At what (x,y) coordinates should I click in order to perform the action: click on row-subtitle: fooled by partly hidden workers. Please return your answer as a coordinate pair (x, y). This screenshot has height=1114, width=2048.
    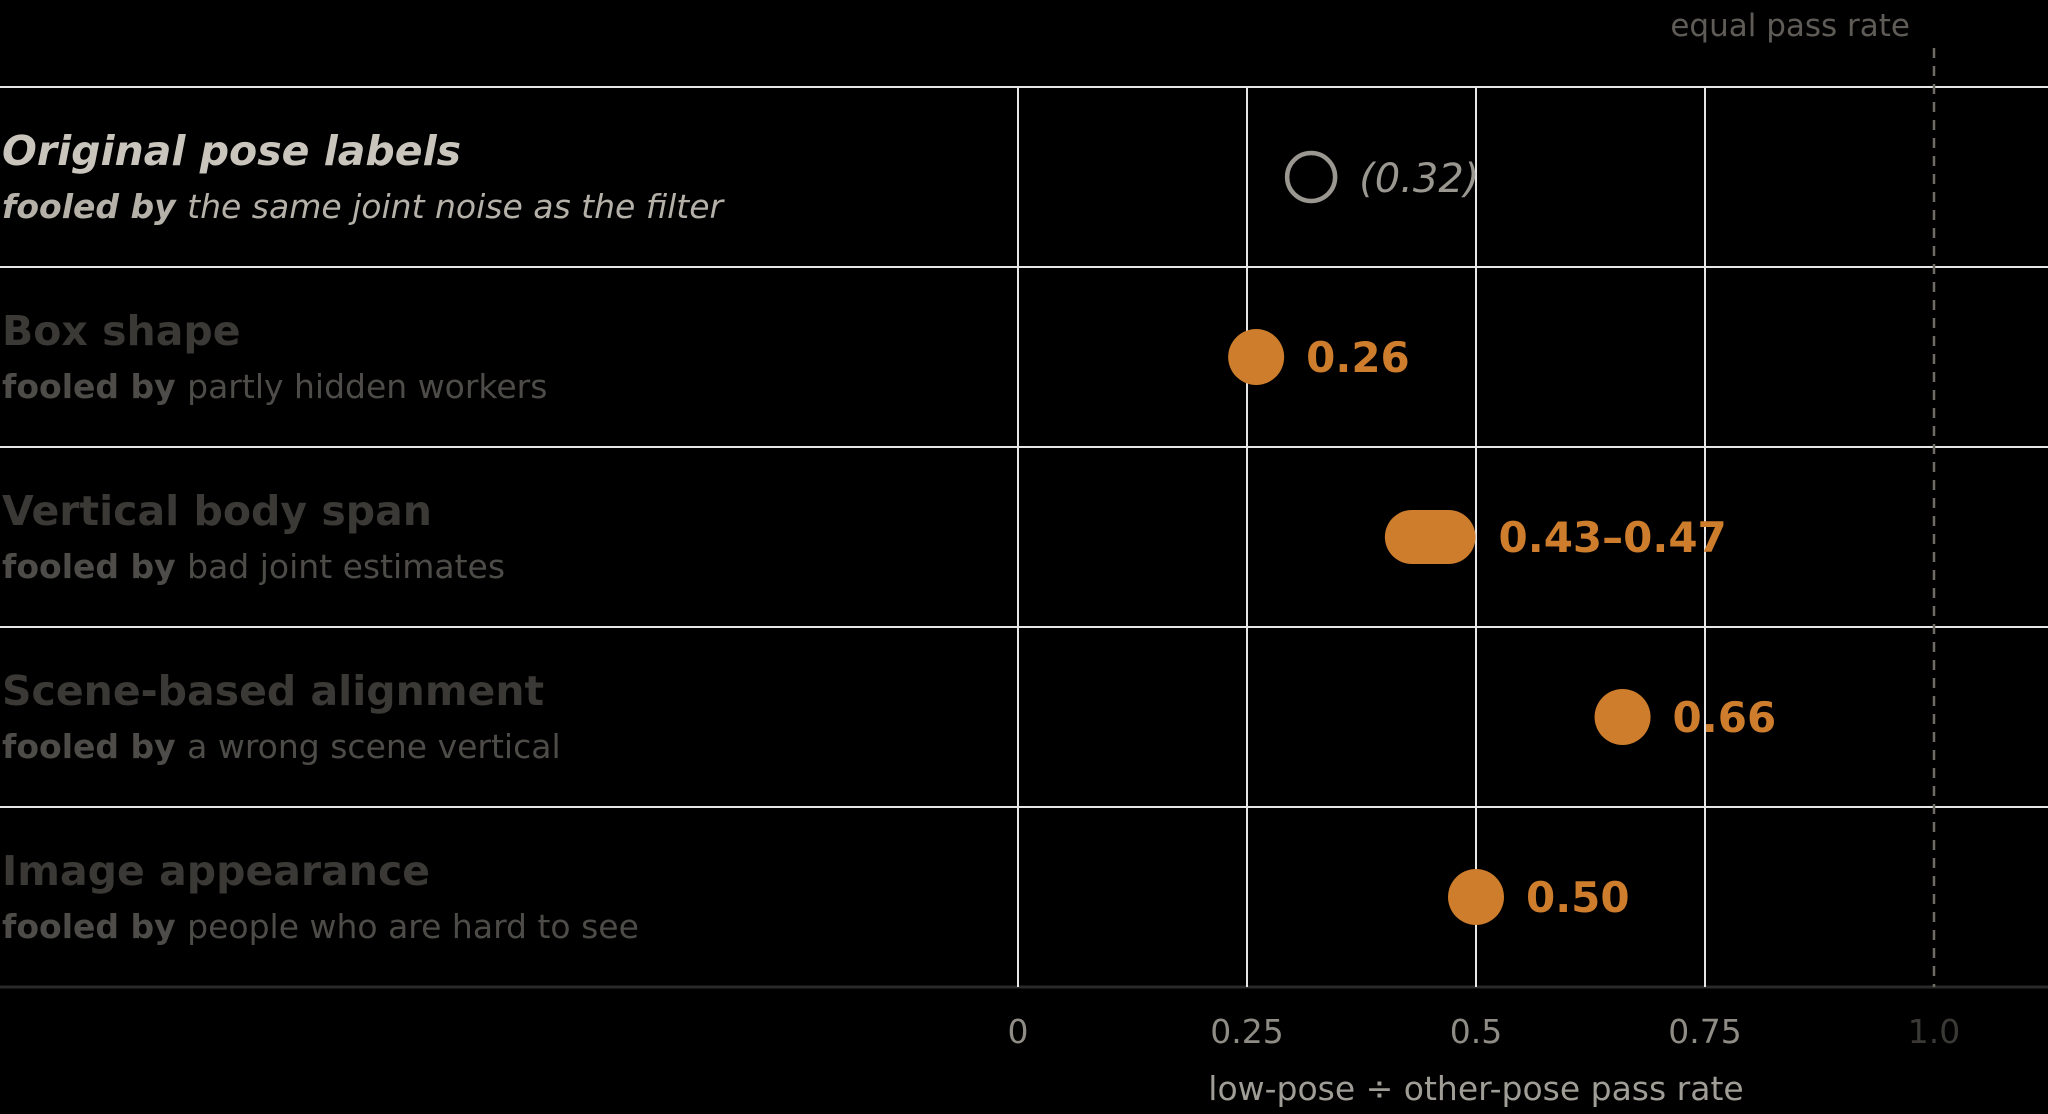
    Looking at the image, I should click on (274, 386).